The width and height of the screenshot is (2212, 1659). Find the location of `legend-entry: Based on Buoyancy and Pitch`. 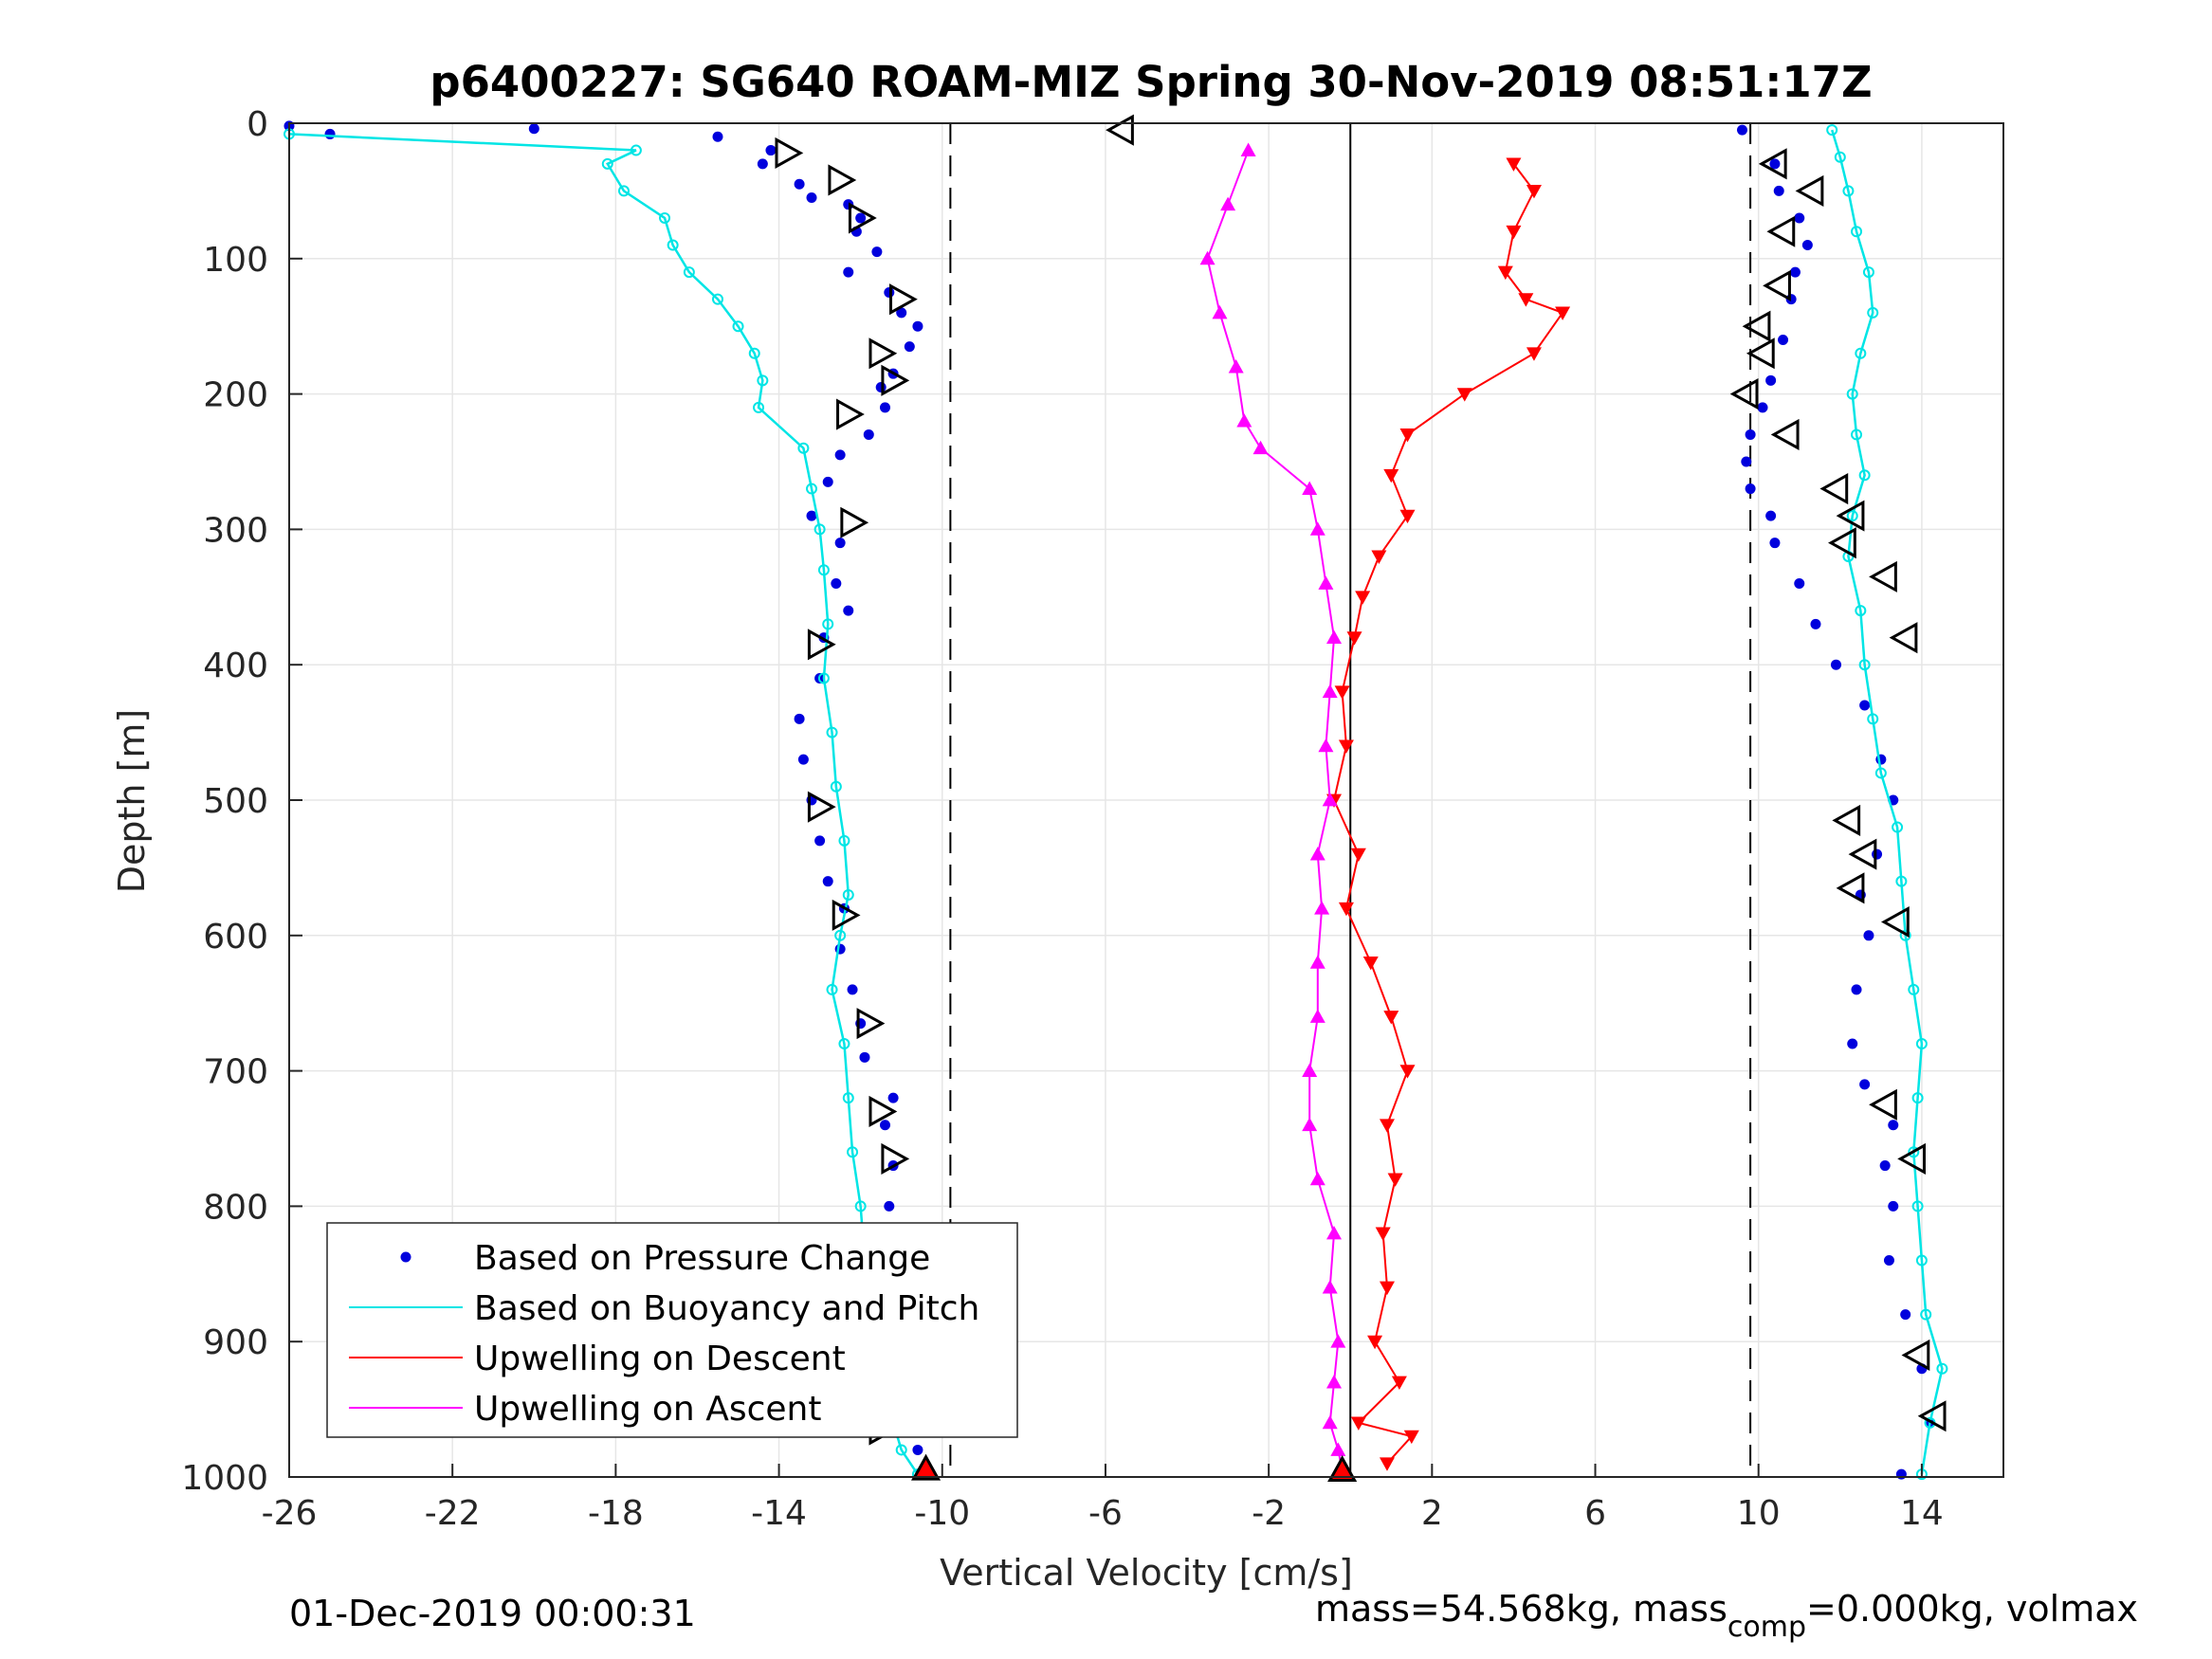

legend-entry: Based on Buoyancy and Pitch is located at coordinates (664, 1308).